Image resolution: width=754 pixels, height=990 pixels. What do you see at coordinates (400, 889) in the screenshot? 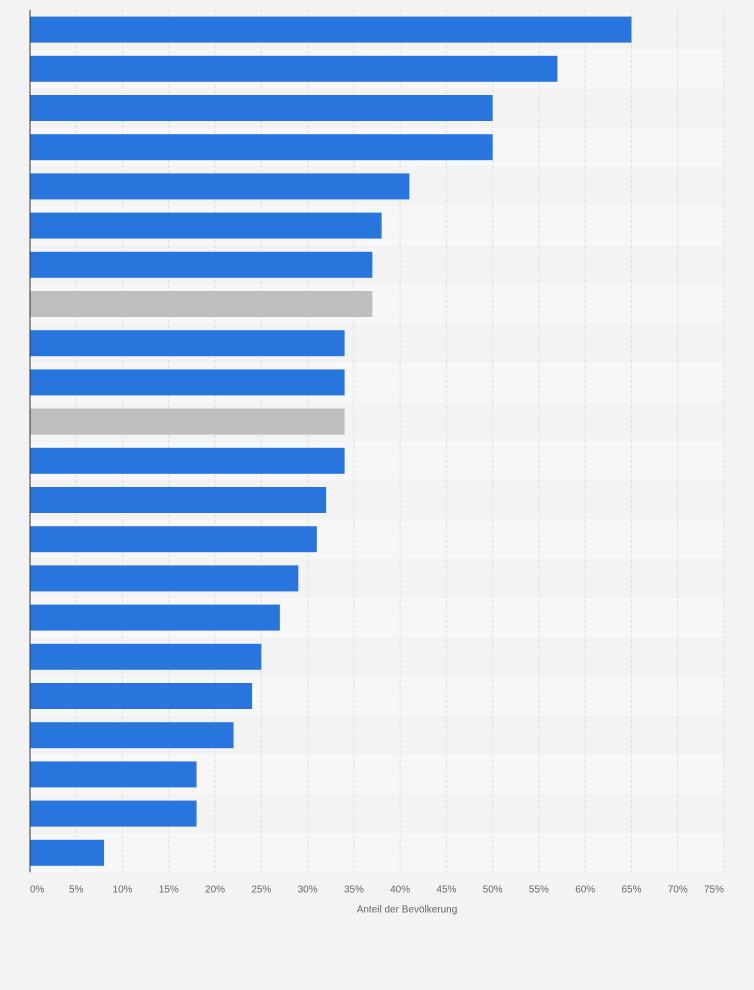
I see `x-tick-label: 40%` at bounding box center [400, 889].